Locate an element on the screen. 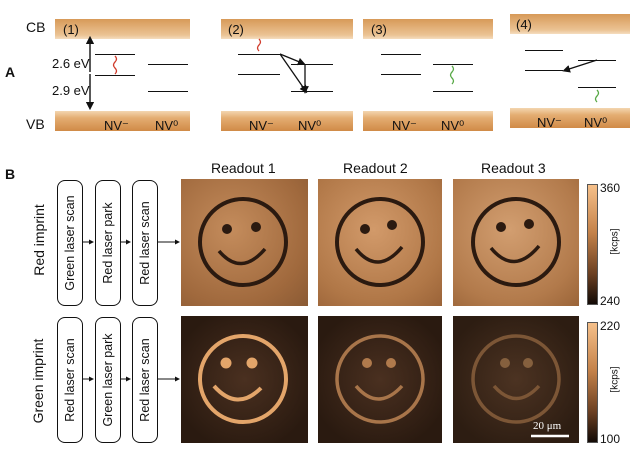 The image size is (638, 450). flow-box-red-1: Green laser scan is located at coordinates (70, 243).